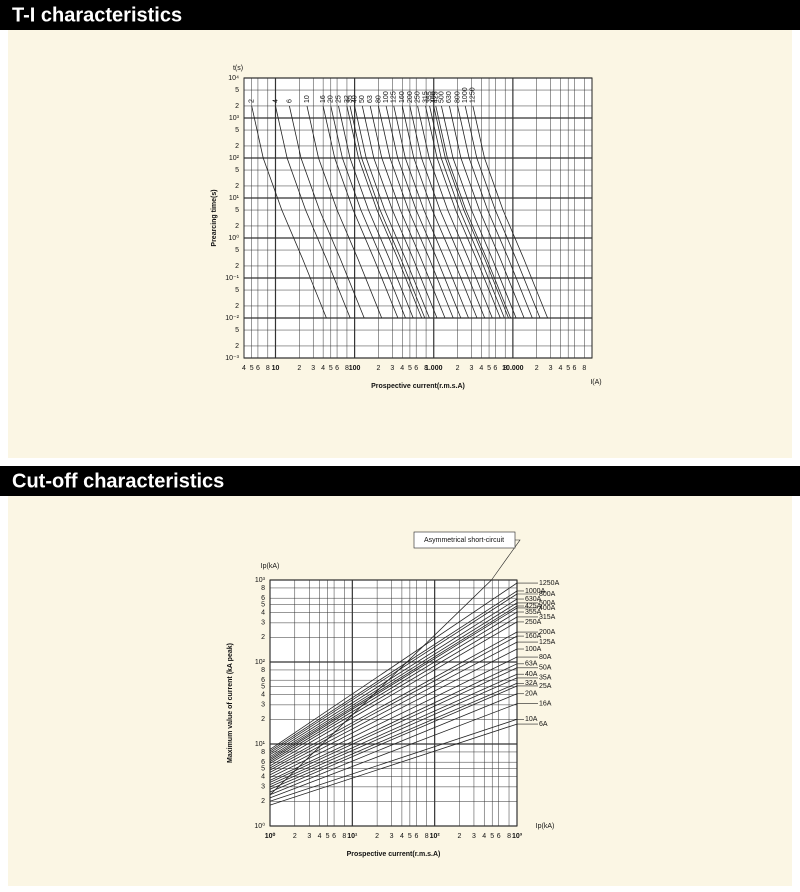 Image resolution: width=800 pixels, height=892 pixels. Describe the element at coordinates (260, 580) in the screenshot. I see `y-tick-label: 10³` at that location.